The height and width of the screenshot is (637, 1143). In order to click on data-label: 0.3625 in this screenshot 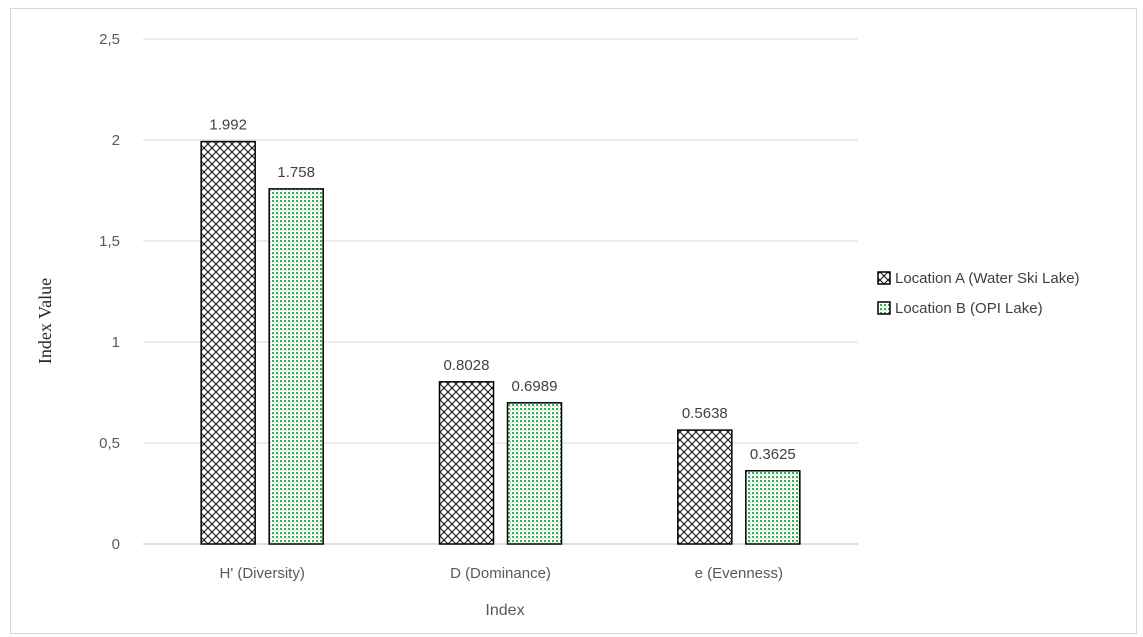, I will do `click(773, 454)`.